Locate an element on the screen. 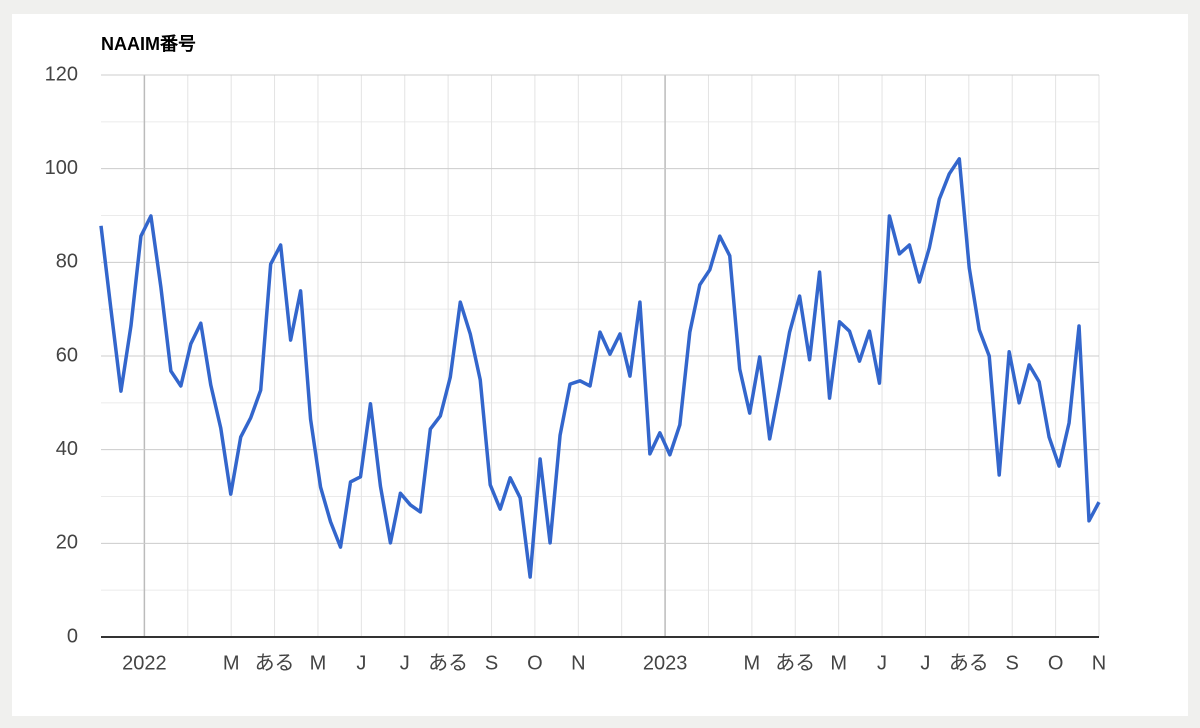  y-tick-label: 0 is located at coordinates (72, 636).